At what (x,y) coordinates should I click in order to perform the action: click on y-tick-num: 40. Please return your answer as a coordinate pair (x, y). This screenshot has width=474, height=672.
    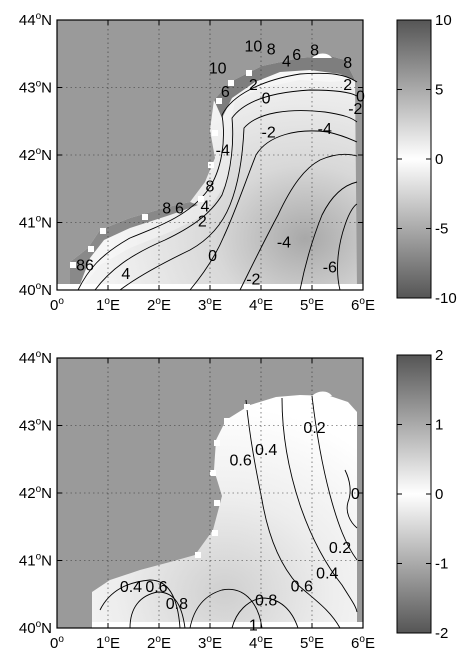
    Looking at the image, I should click on (27, 628).